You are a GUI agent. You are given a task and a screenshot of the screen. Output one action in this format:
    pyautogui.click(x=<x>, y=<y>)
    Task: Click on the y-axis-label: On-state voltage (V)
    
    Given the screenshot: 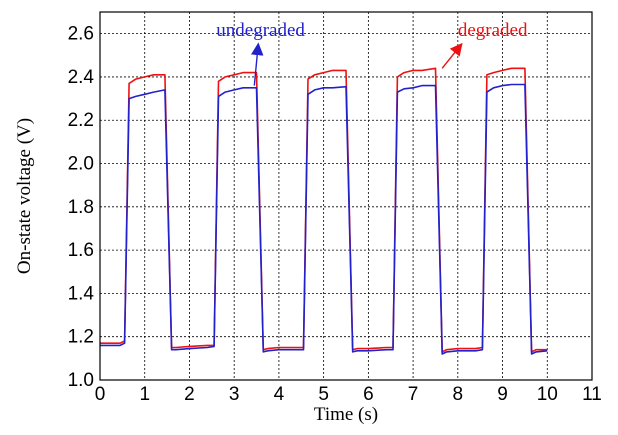 What is the action you would take?
    pyautogui.click(x=24, y=196)
    